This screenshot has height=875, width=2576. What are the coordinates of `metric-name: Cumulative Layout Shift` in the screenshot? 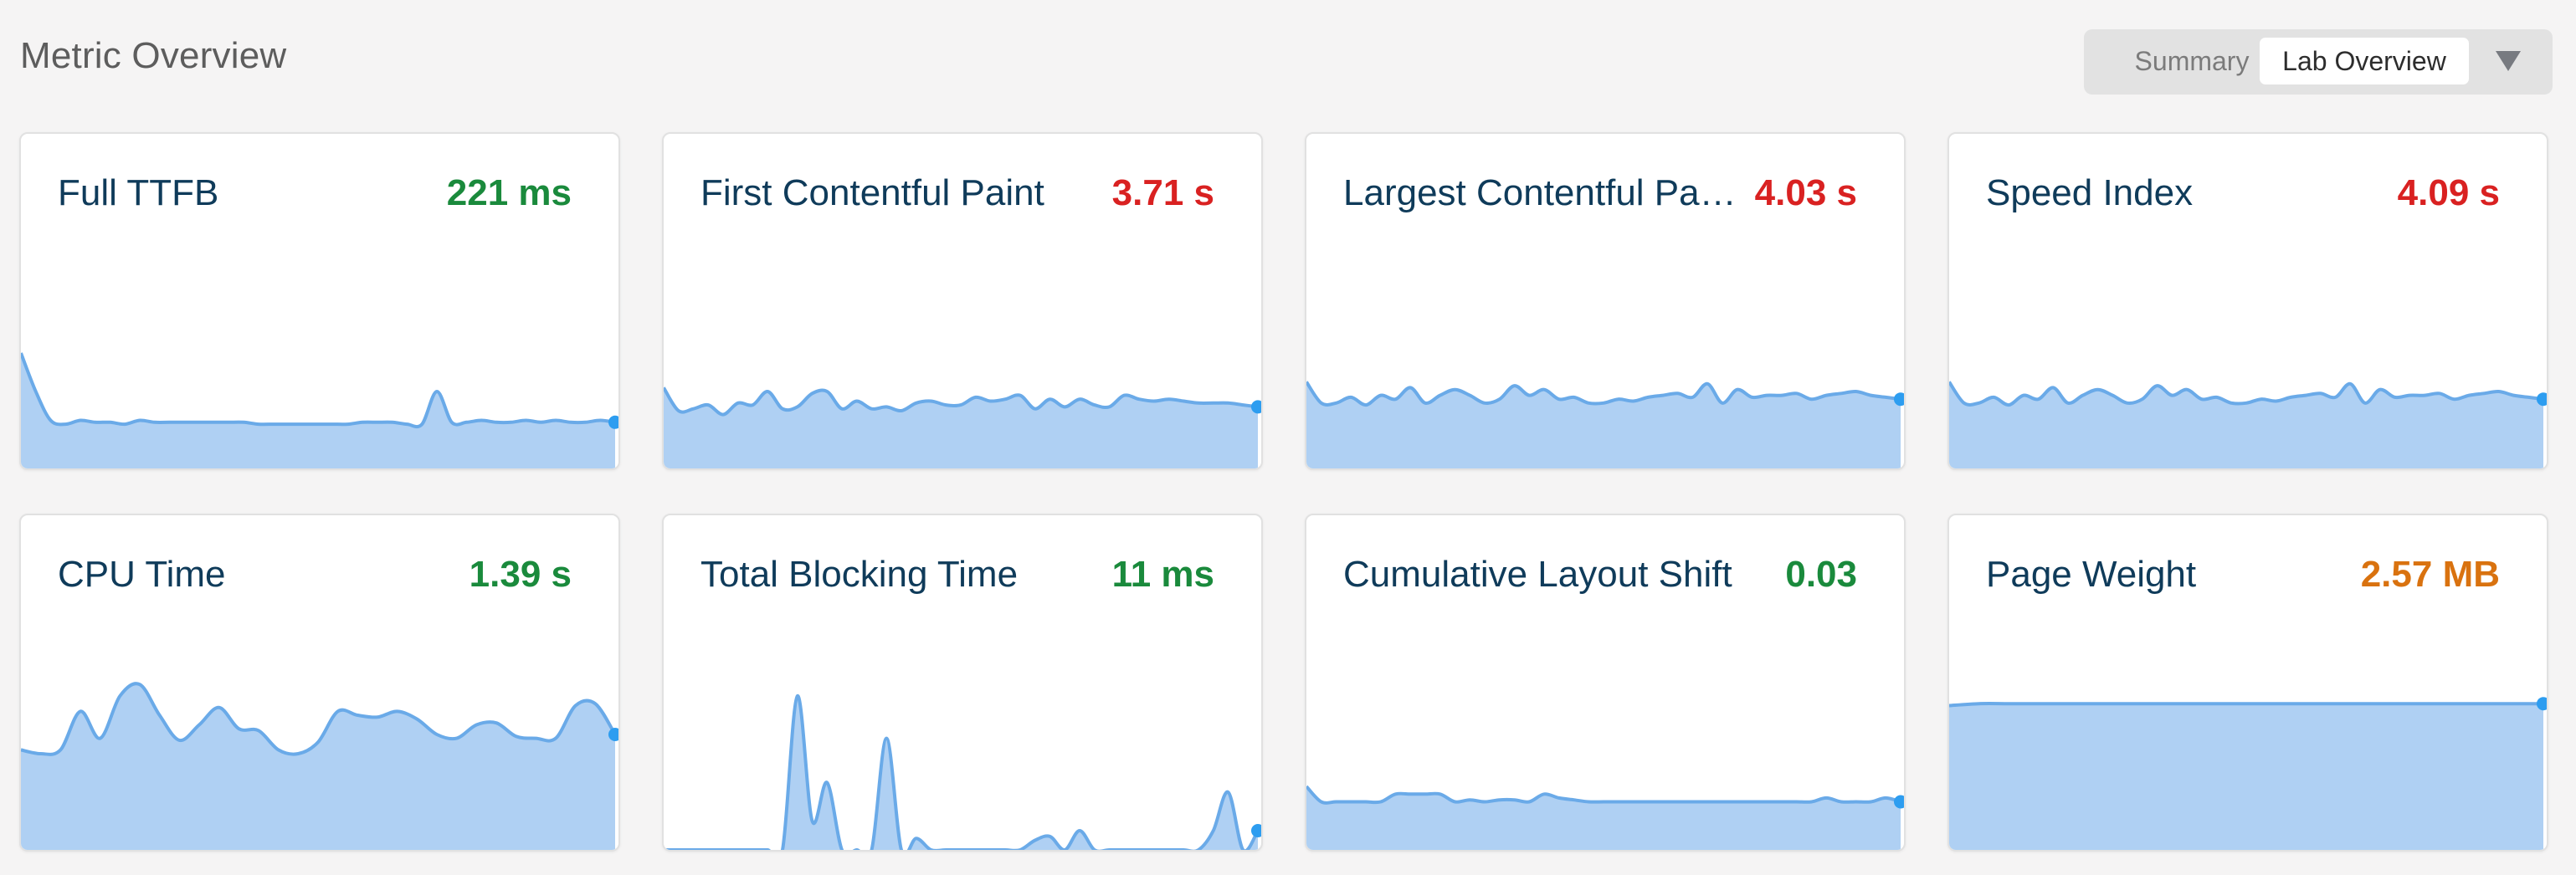 It's located at (1537, 574).